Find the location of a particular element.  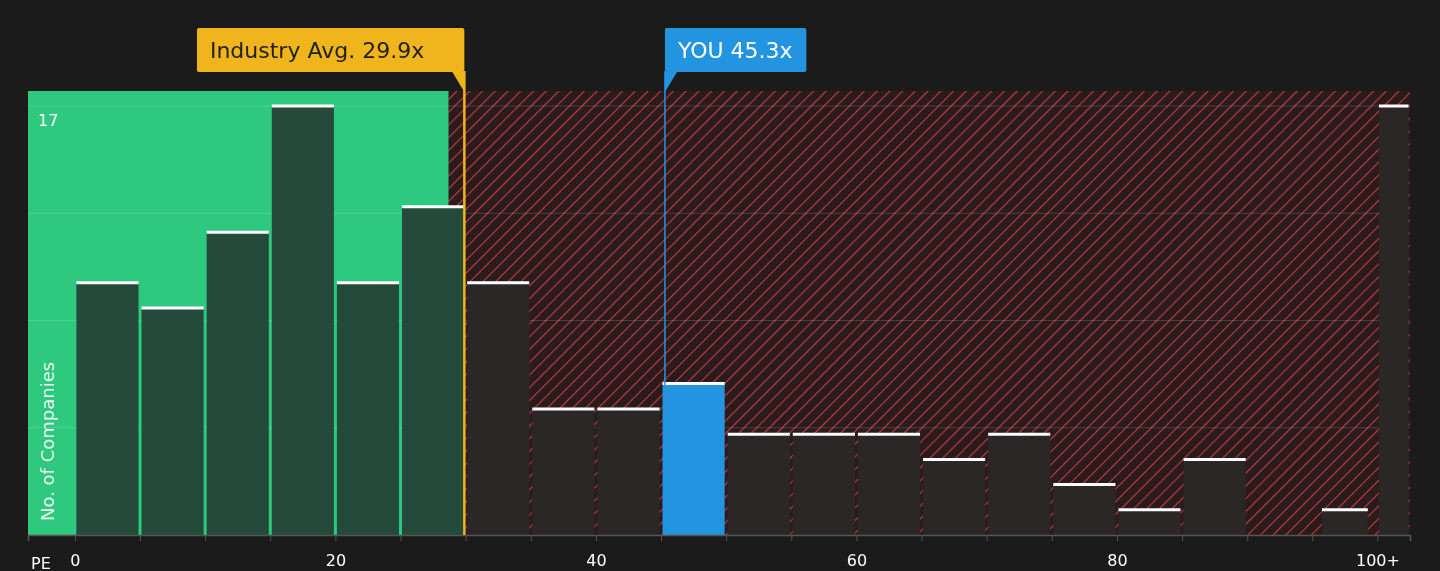

x-tick-label: 100+ is located at coordinates (1377, 561).